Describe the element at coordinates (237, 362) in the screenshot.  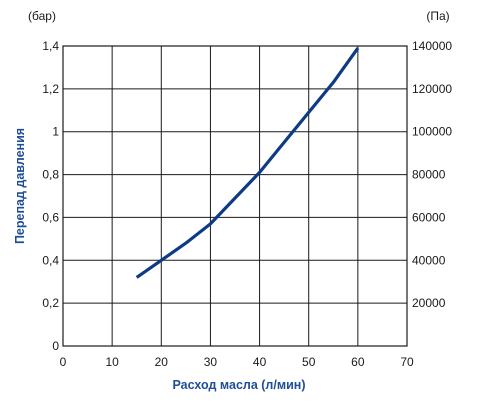
I see `x-axis-ticks: 0 10 20 30 40 50 60 70` at that location.